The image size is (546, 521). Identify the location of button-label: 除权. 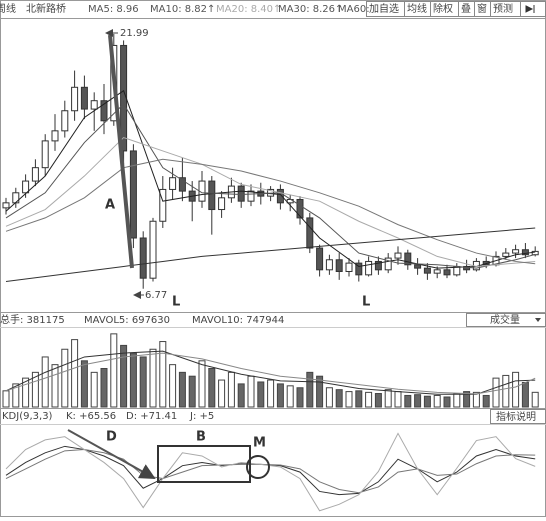
(443, 8).